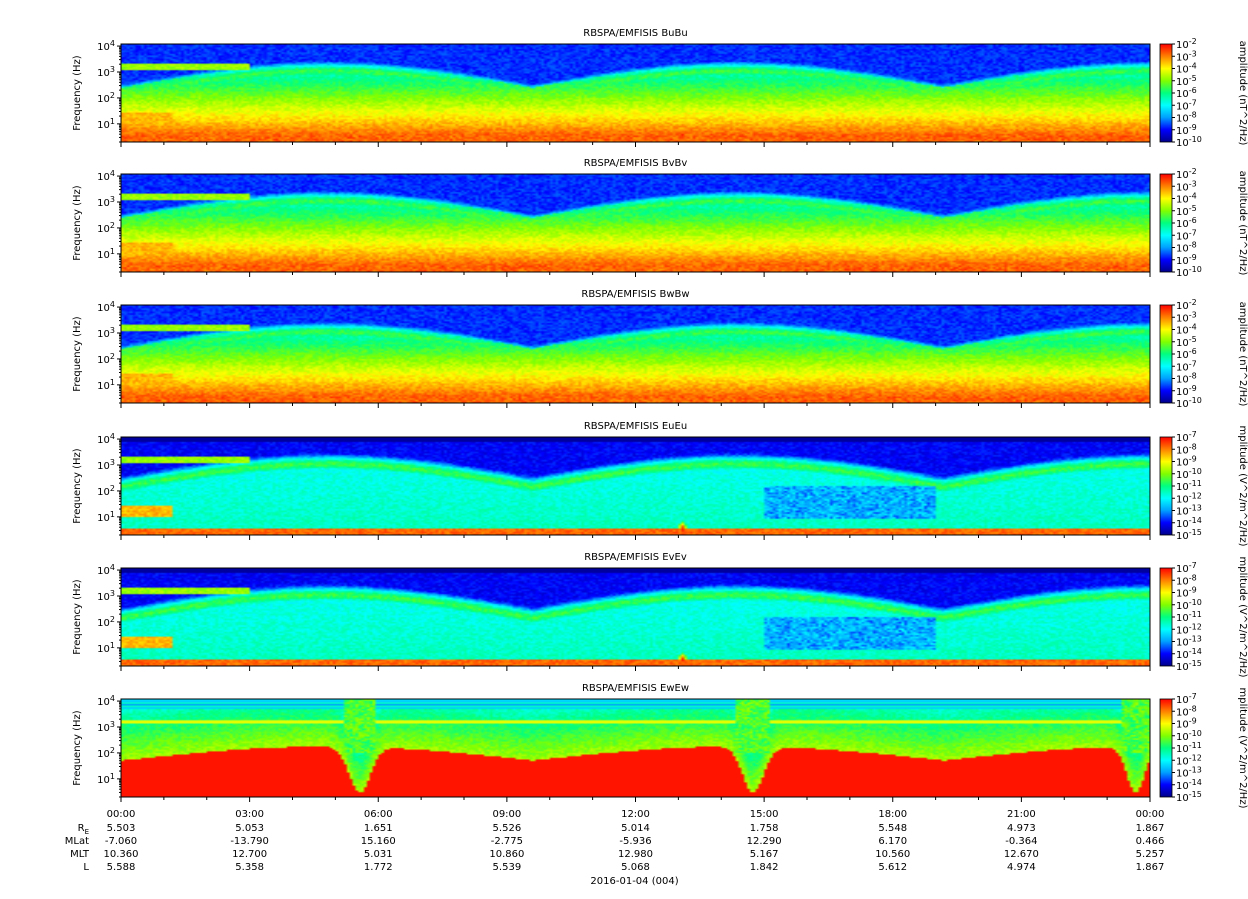 This screenshot has width=1248, height=899. I want to click on colorbar-tick-label: 10⁻¹³, so click(1189, 773).